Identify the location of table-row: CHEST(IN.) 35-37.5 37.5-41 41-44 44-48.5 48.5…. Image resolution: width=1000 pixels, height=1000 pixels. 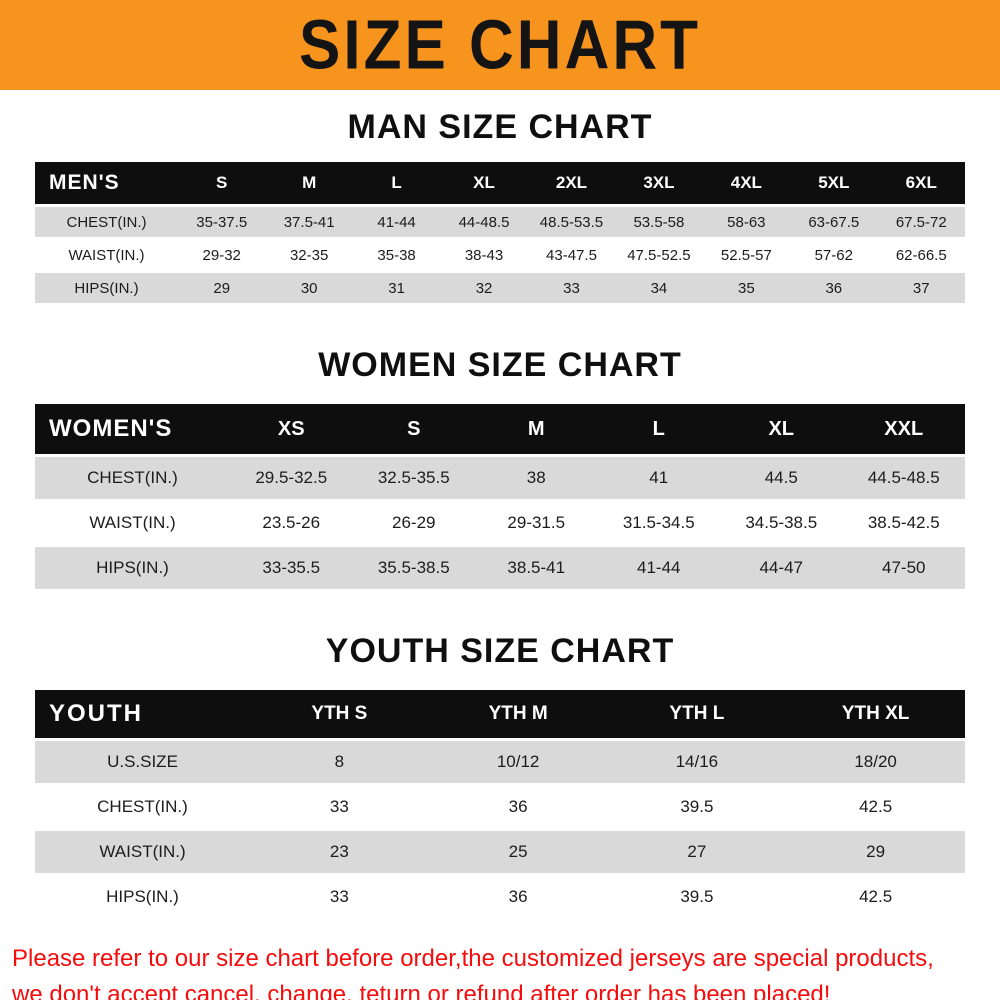
(500, 222).